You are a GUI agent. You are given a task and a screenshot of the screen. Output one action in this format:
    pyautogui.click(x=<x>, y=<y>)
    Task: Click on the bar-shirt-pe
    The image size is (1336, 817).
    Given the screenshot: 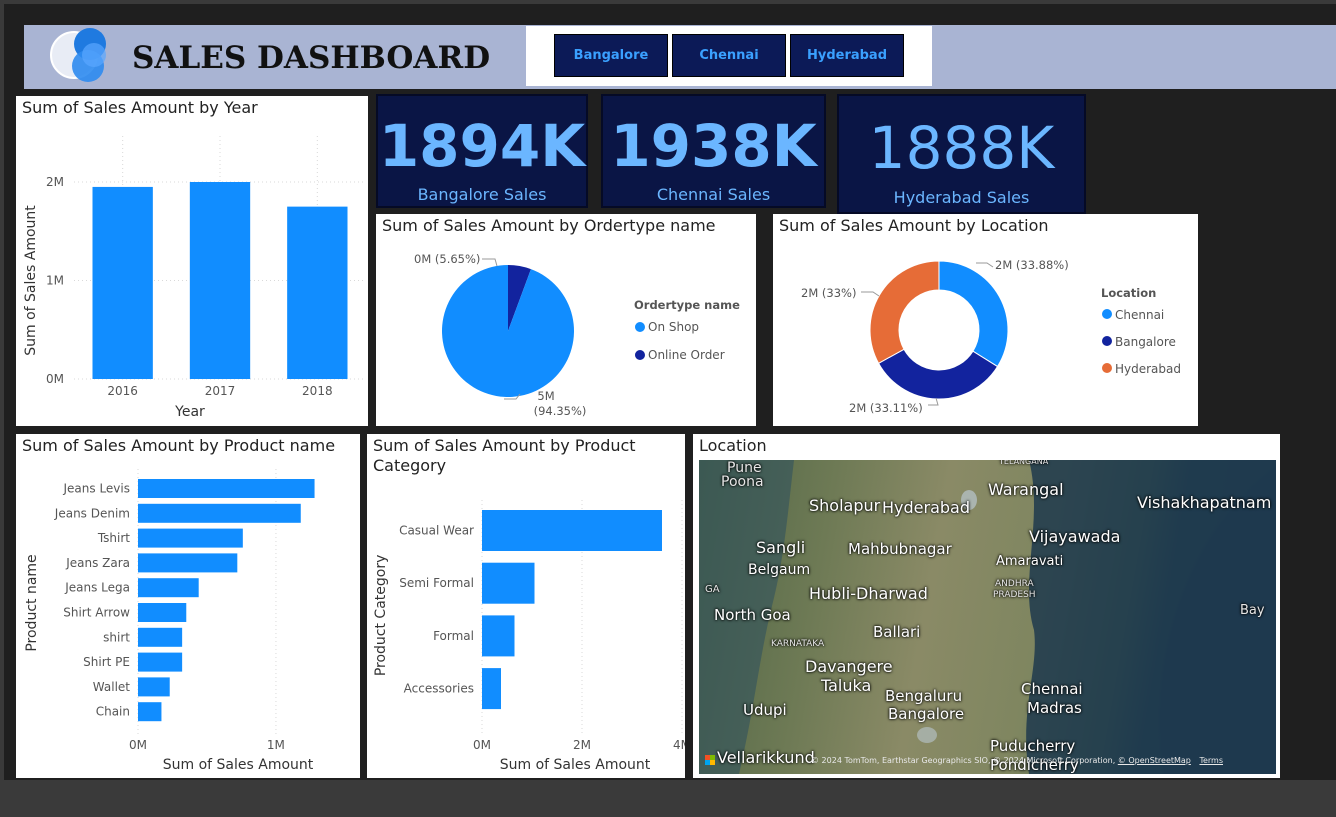 What is the action you would take?
    pyautogui.click(x=160, y=662)
    